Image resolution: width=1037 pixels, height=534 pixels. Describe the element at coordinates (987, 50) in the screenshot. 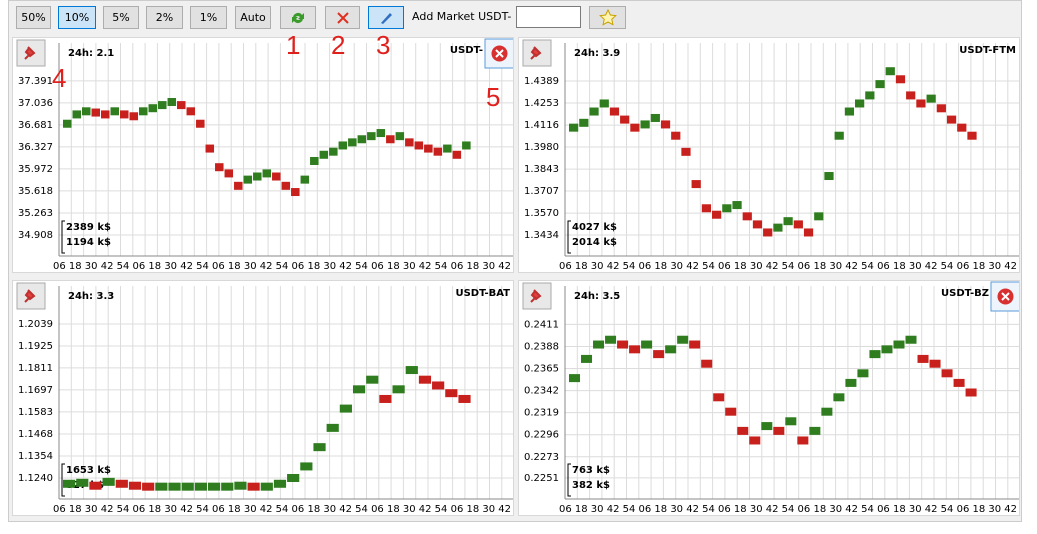

I see `panel-title: USDT-FTM` at that location.